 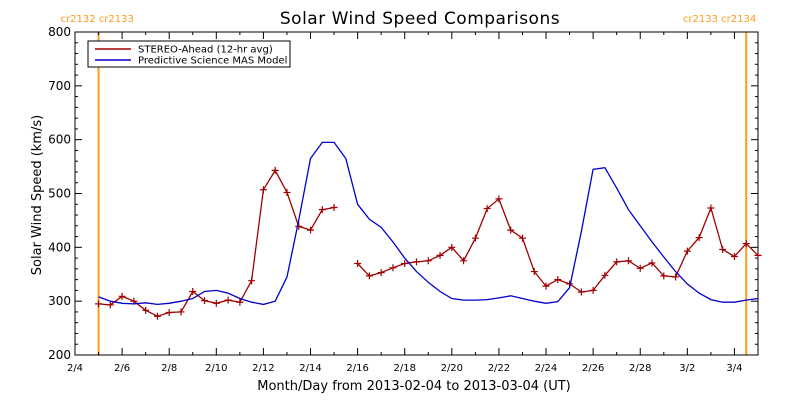 What do you see at coordinates (75, 368) in the screenshot?
I see `x-tick-label: 2/4` at bounding box center [75, 368].